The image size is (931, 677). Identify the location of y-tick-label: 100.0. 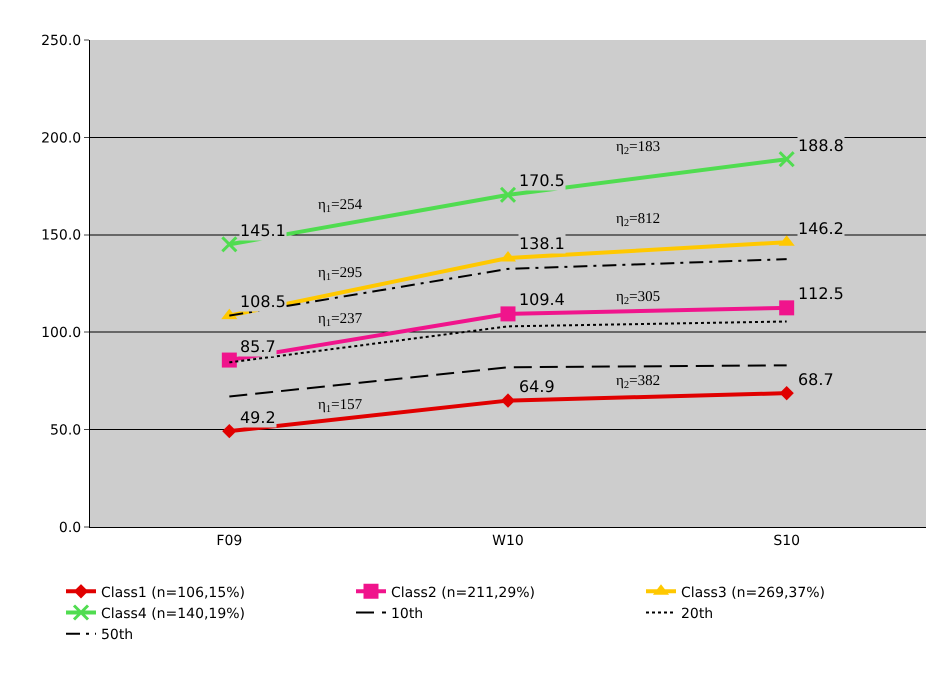
(61, 333).